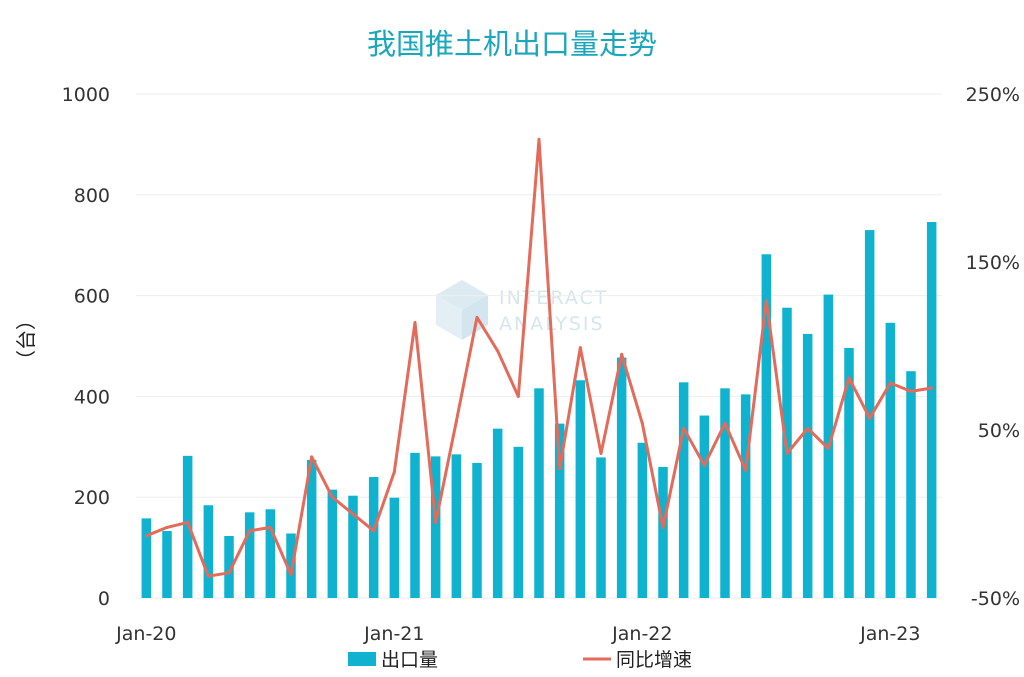  I want to click on watermark-line-1: INTERACT, so click(553, 298).